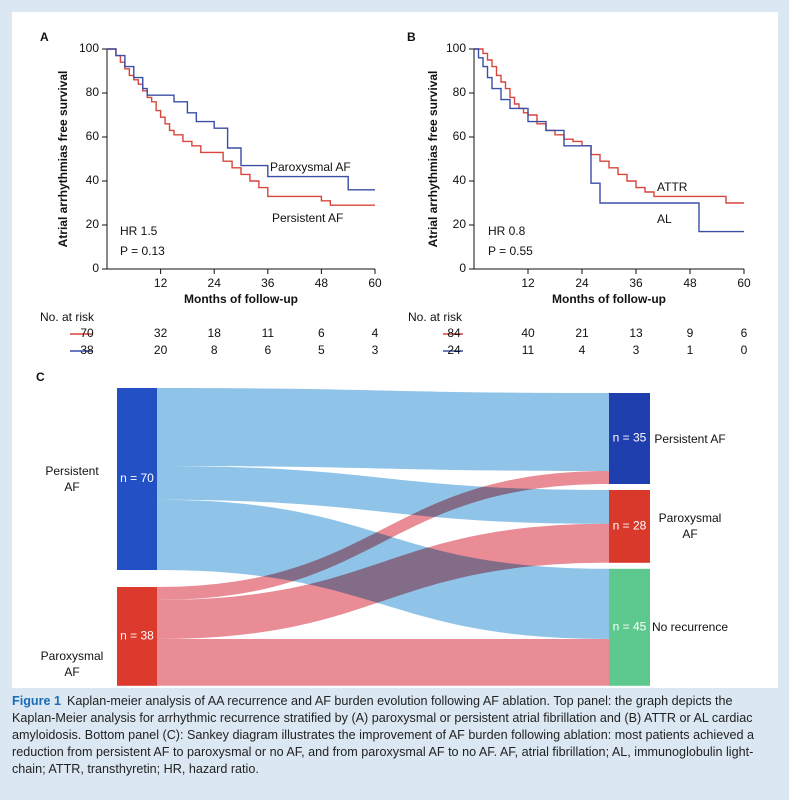 Image resolution: width=789 pixels, height=800 pixels. What do you see at coordinates (87, 350) in the screenshot?
I see `risk-count: 38` at bounding box center [87, 350].